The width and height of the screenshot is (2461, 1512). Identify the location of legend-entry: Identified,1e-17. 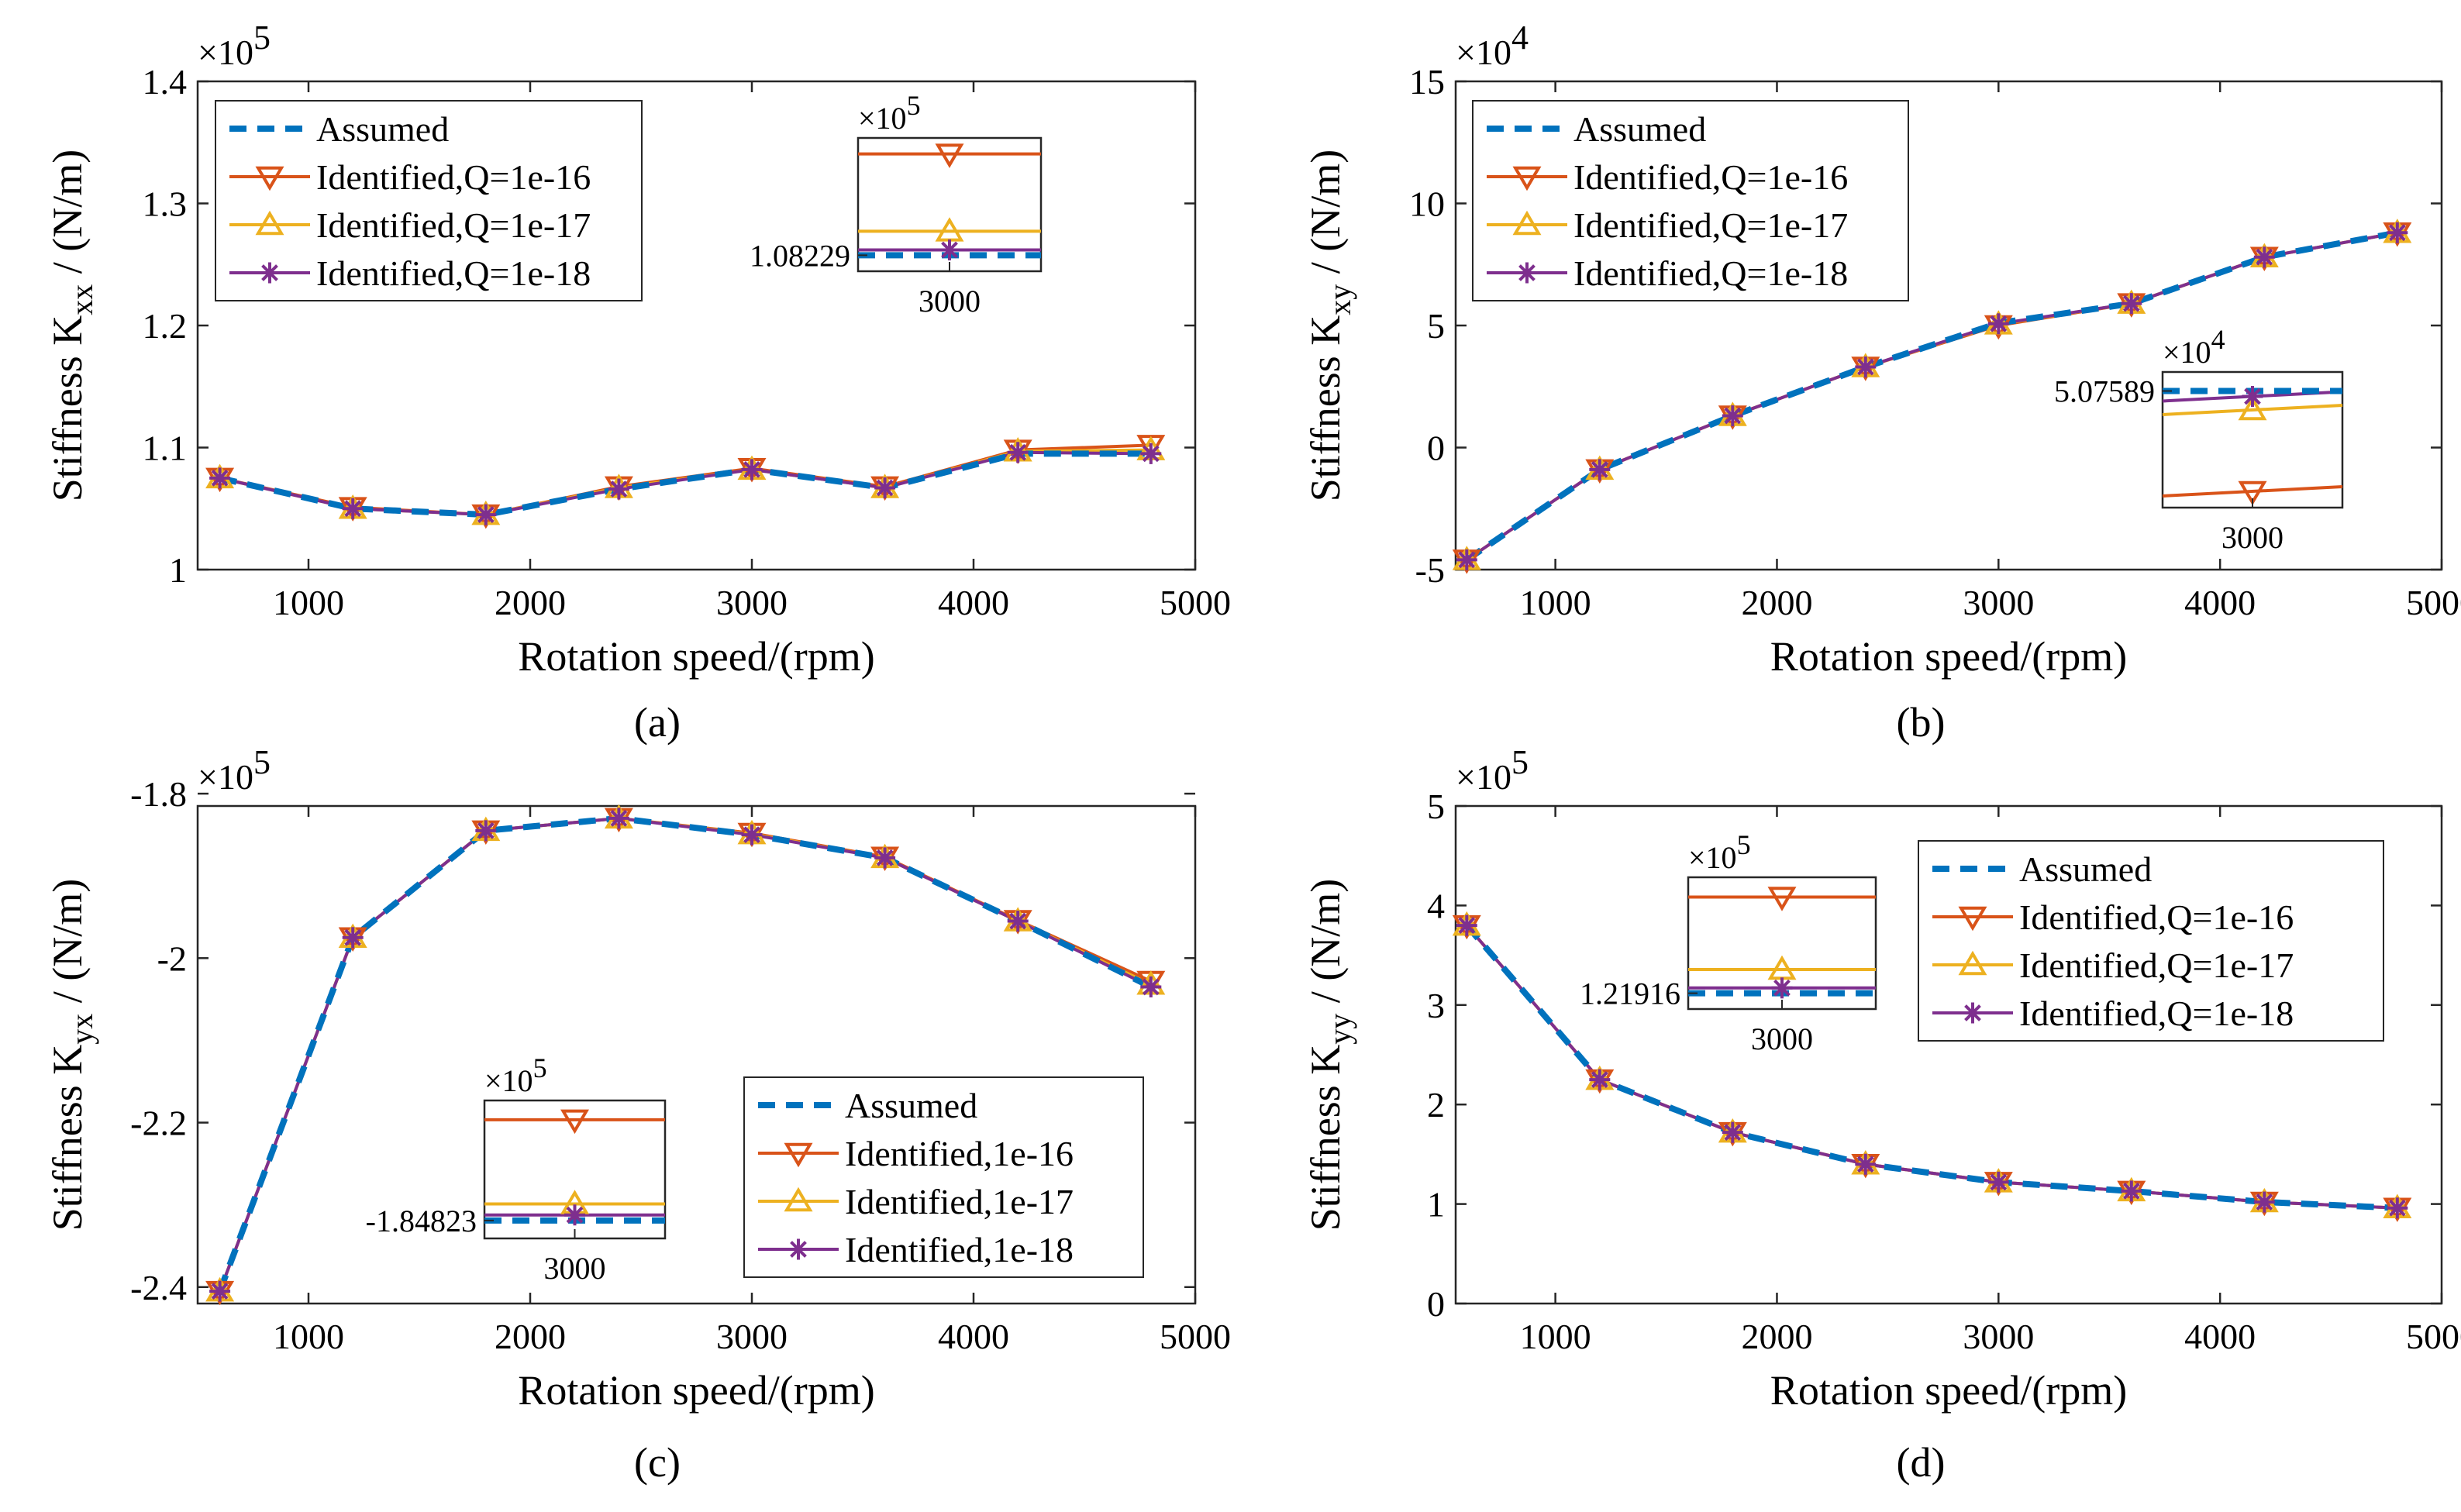
(959, 1201).